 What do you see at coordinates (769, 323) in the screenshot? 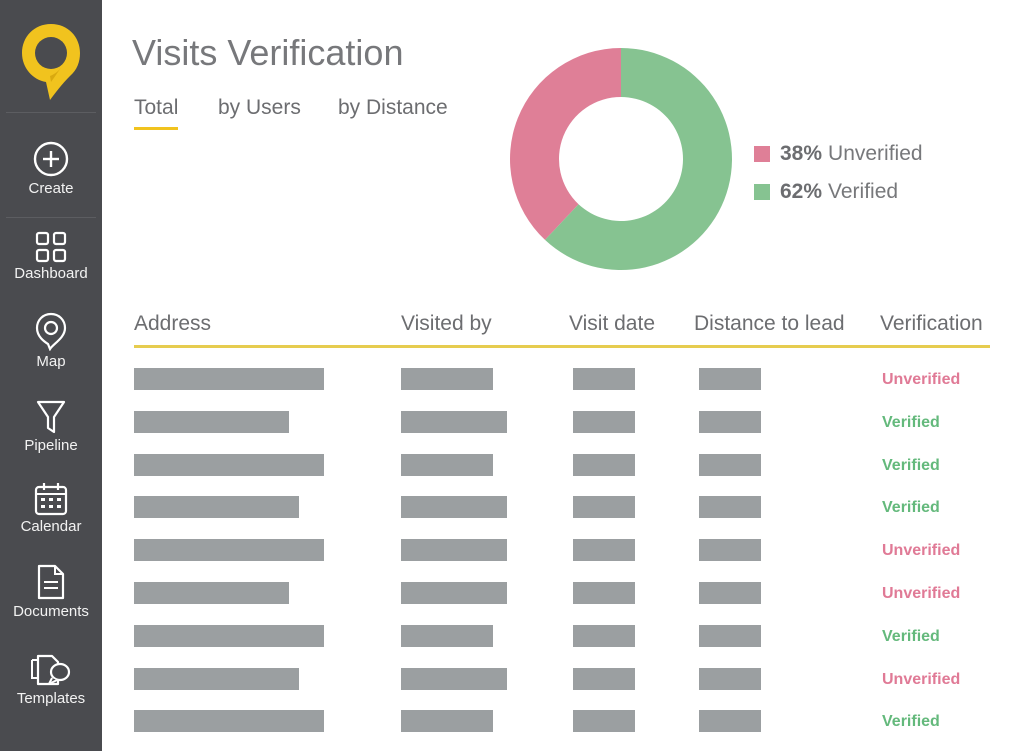
I see `column-header-distance-to-lead: Distance to lead` at bounding box center [769, 323].